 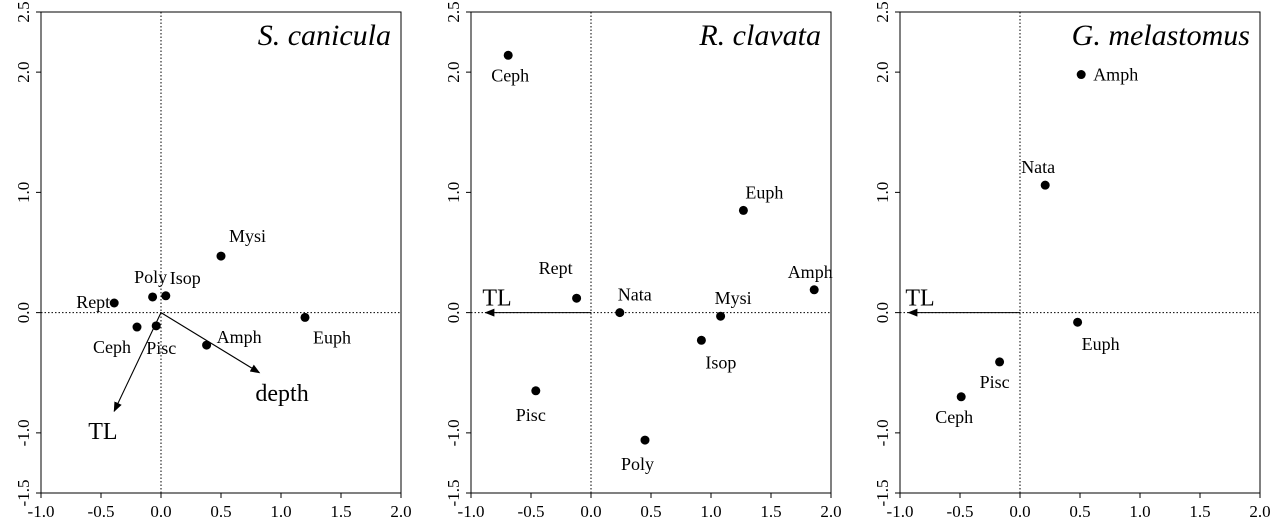 What do you see at coordinates (324, 35) in the screenshot?
I see `panel-title: S. canicula` at bounding box center [324, 35].